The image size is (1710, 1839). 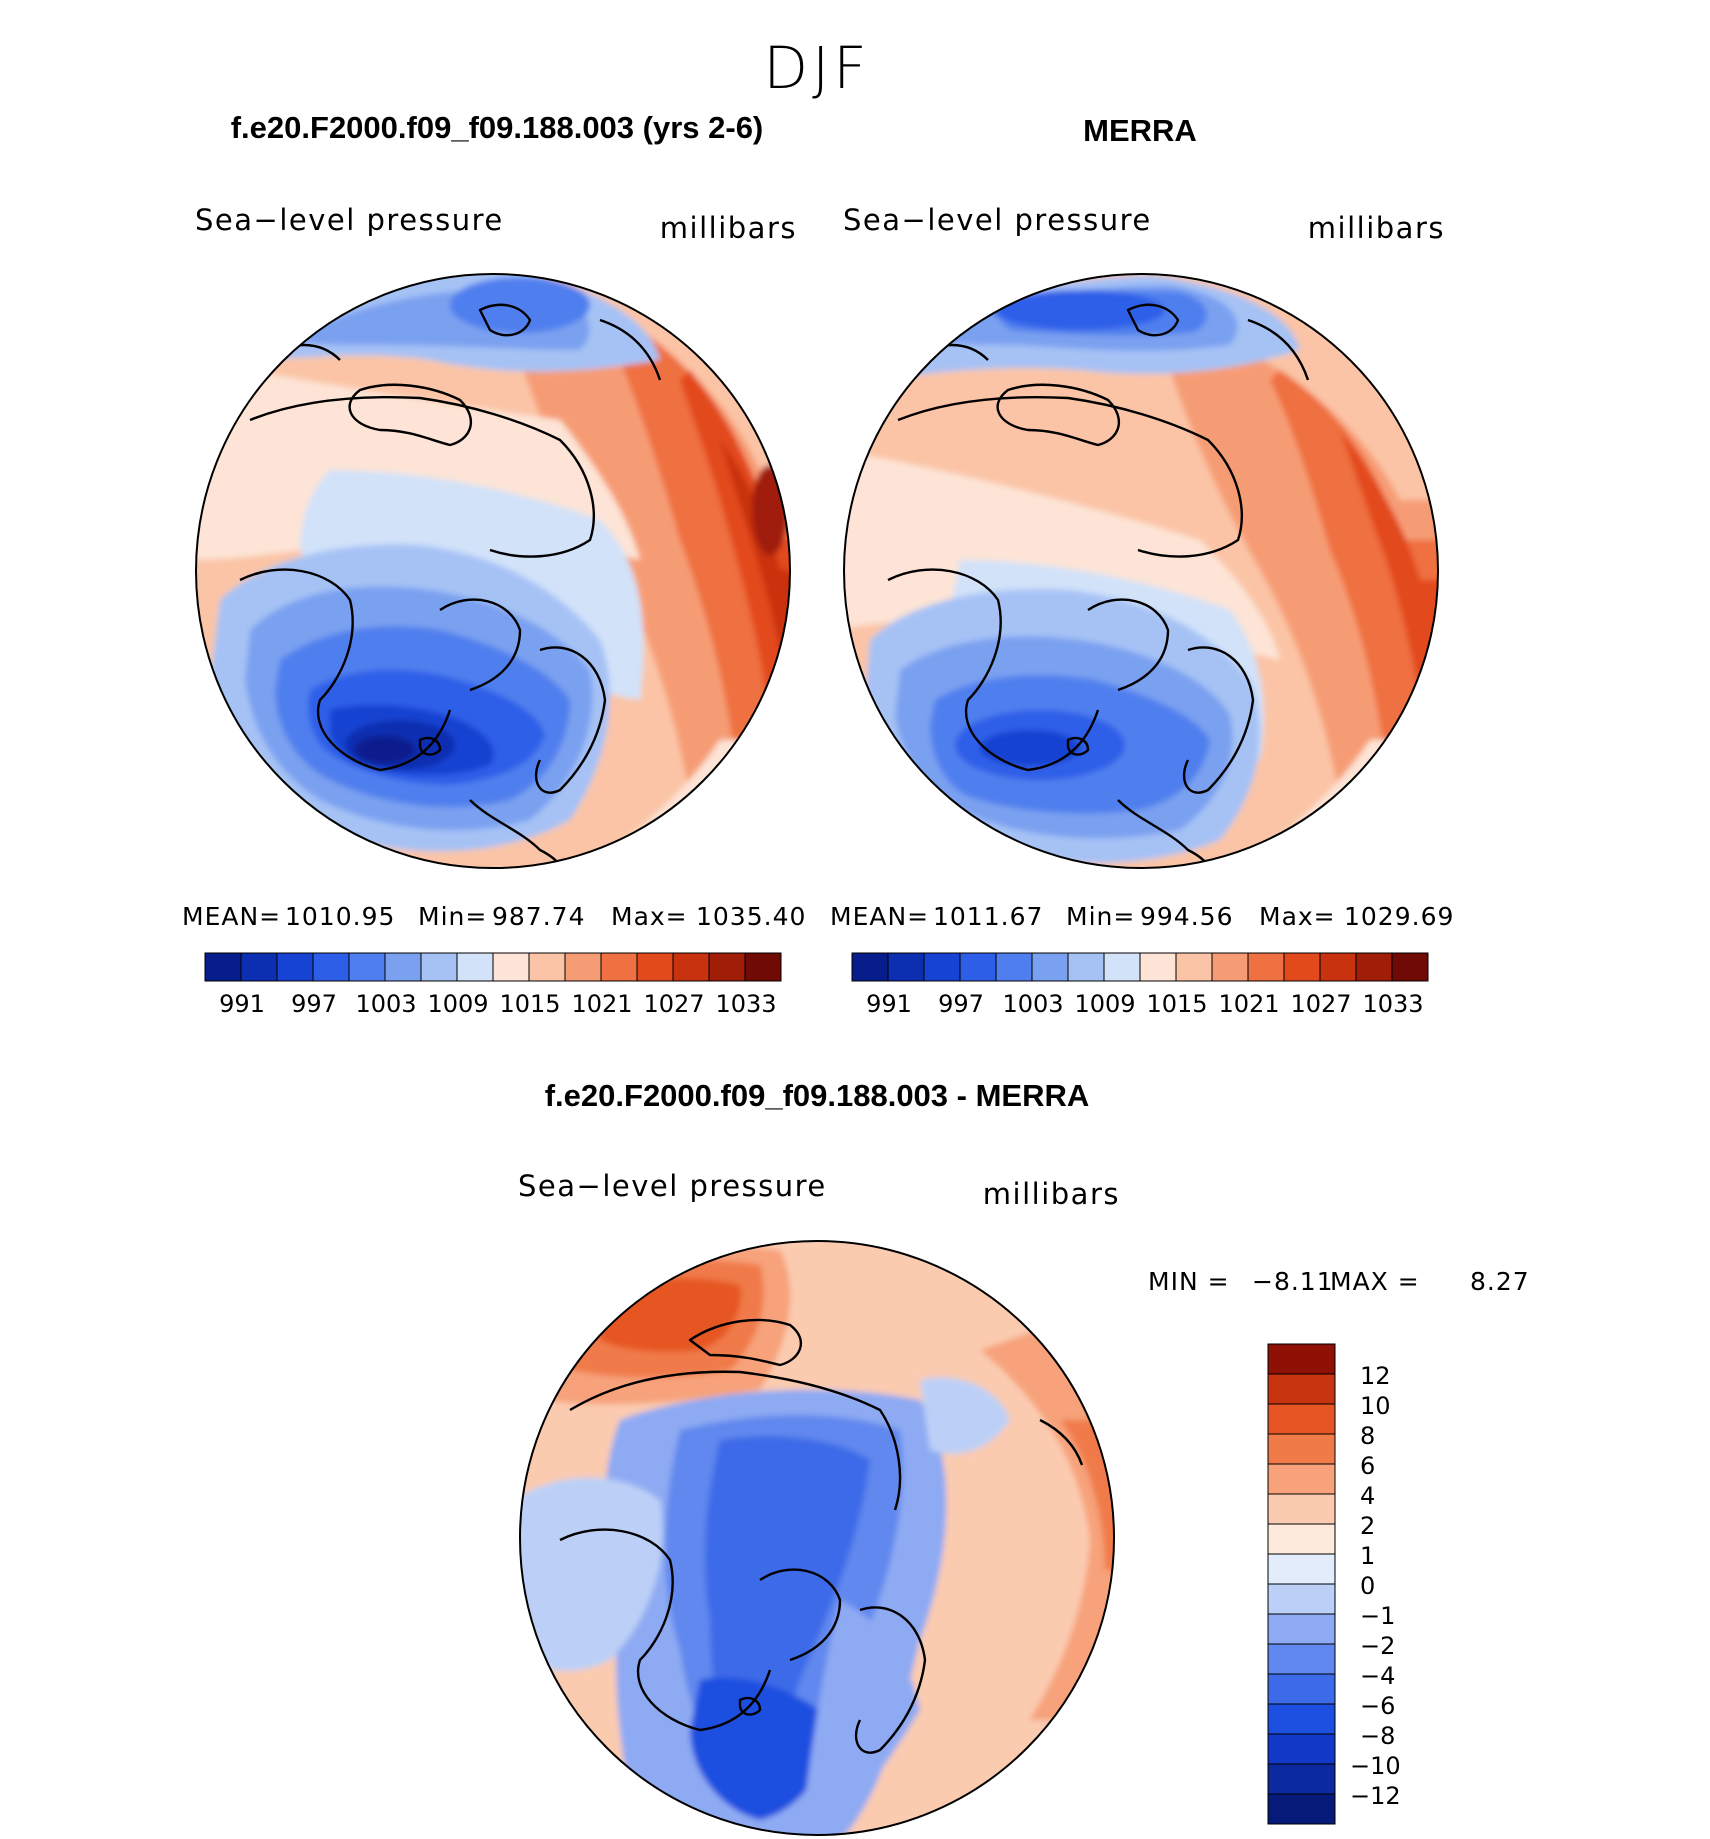 What do you see at coordinates (1375, 1796) in the screenshot?
I see `tick-label: −12` at bounding box center [1375, 1796].